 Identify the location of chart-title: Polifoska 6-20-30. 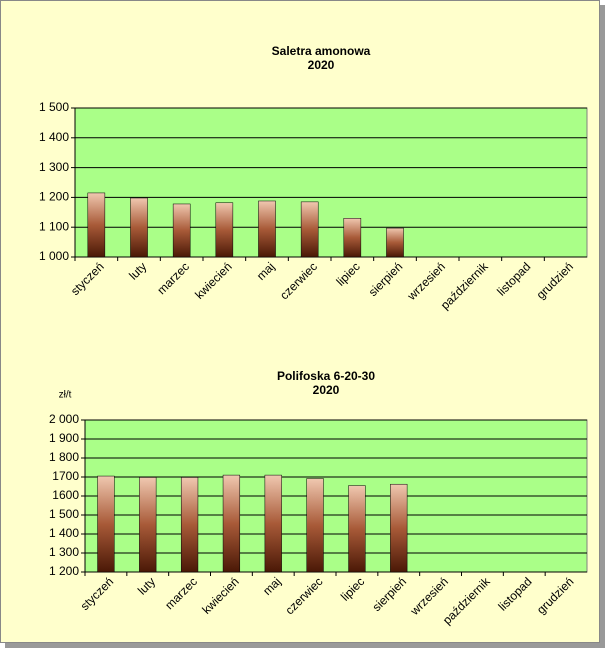
(326, 376).